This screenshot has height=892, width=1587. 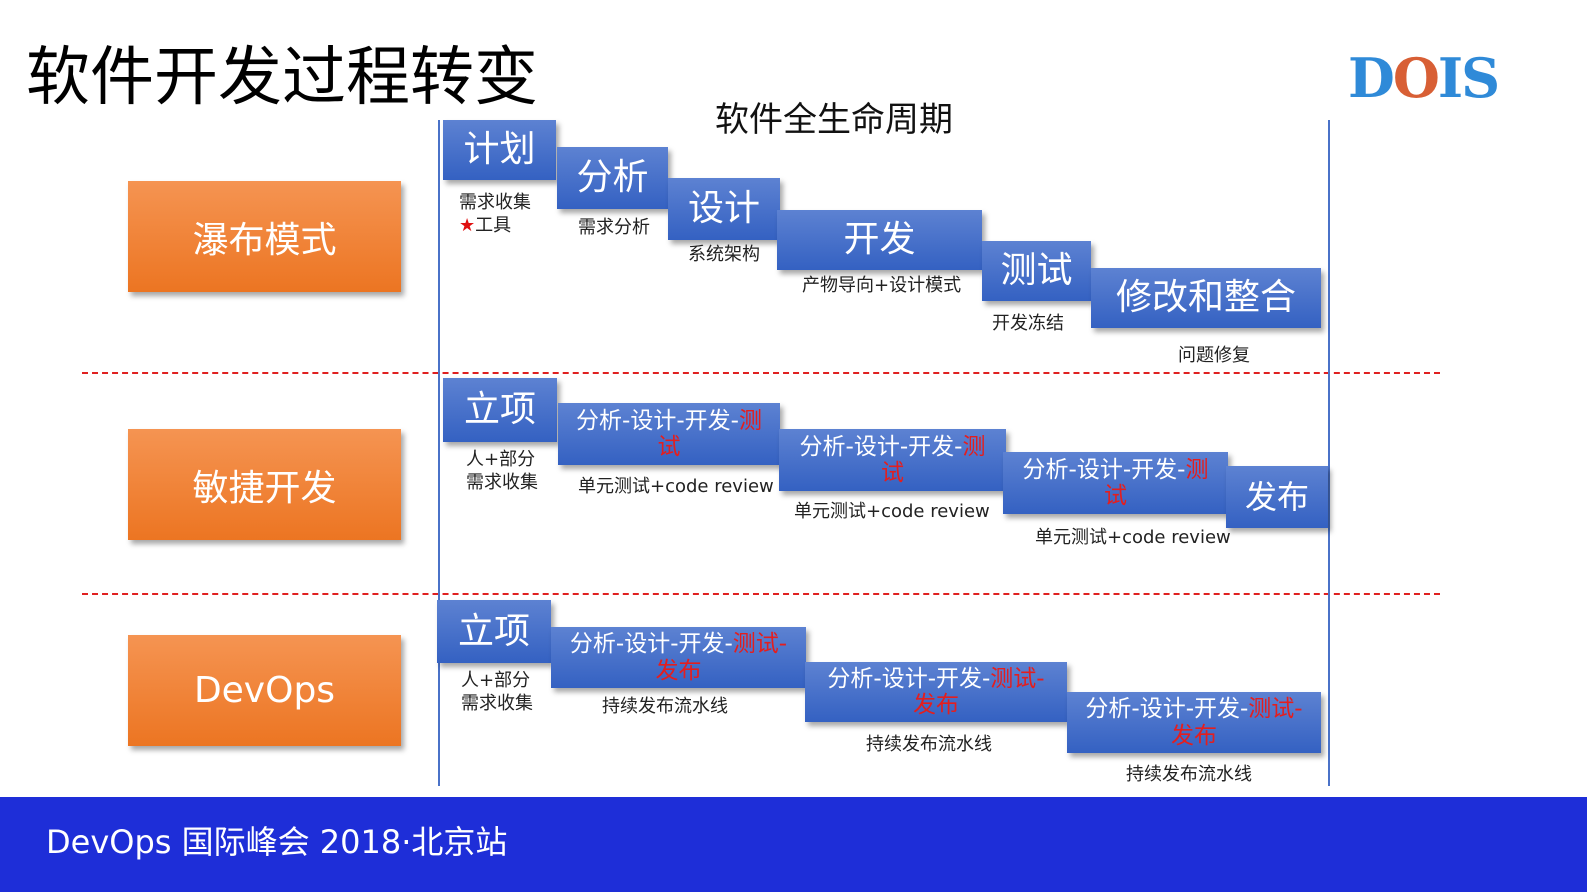 I want to click on agile-start-label: 人+部分 需求收集, so click(x=502, y=471).